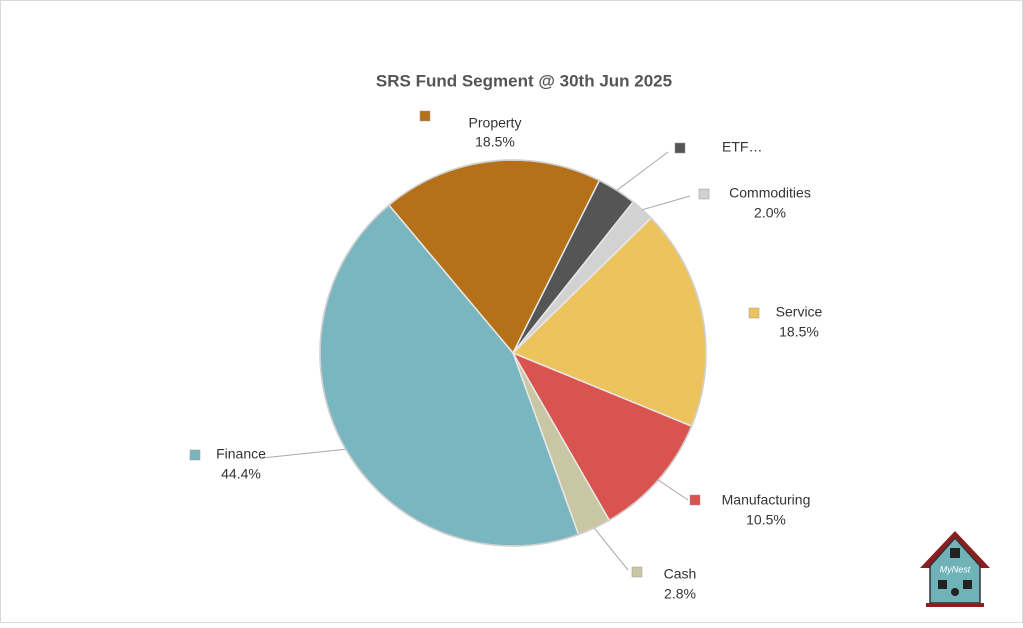  I want to click on logo: MyNest, so click(955, 569).